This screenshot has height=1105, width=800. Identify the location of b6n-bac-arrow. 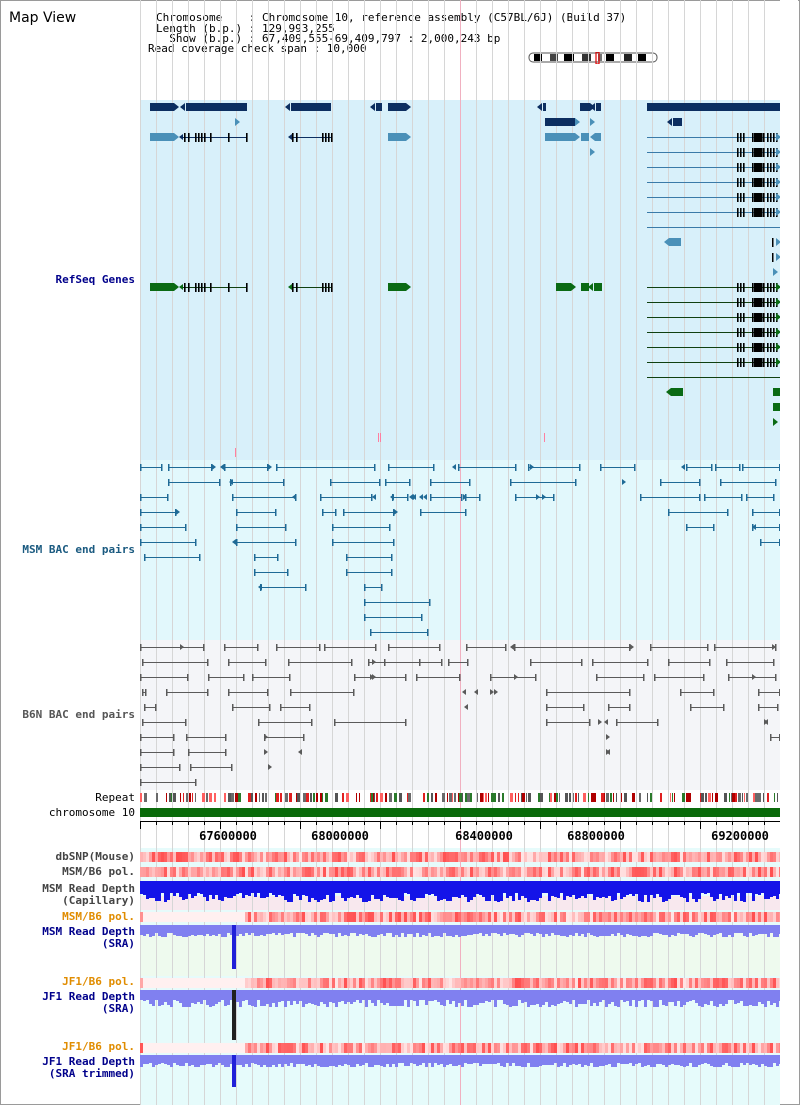
(512, 647).